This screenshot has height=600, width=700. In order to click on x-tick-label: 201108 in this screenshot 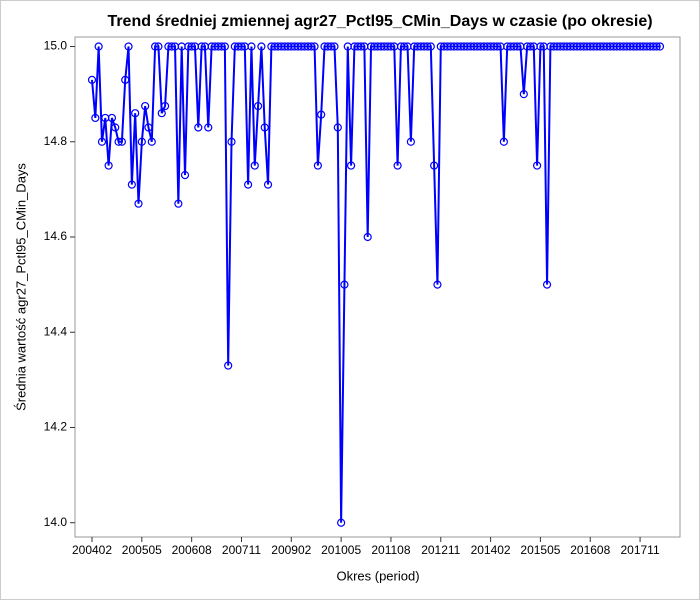, I will do `click(390, 550)`.